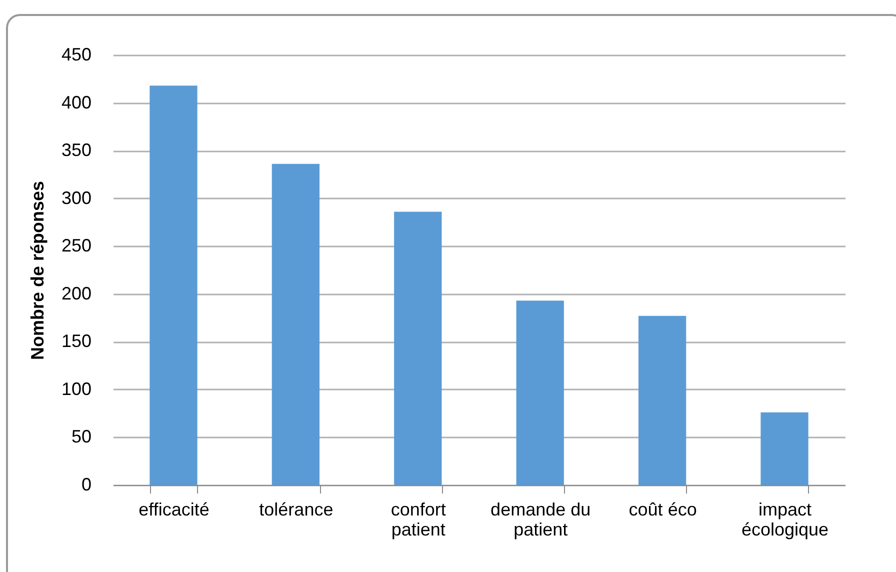  Describe the element at coordinates (37, 270) in the screenshot. I see `y-axis-title: Nombre de réponses` at that location.